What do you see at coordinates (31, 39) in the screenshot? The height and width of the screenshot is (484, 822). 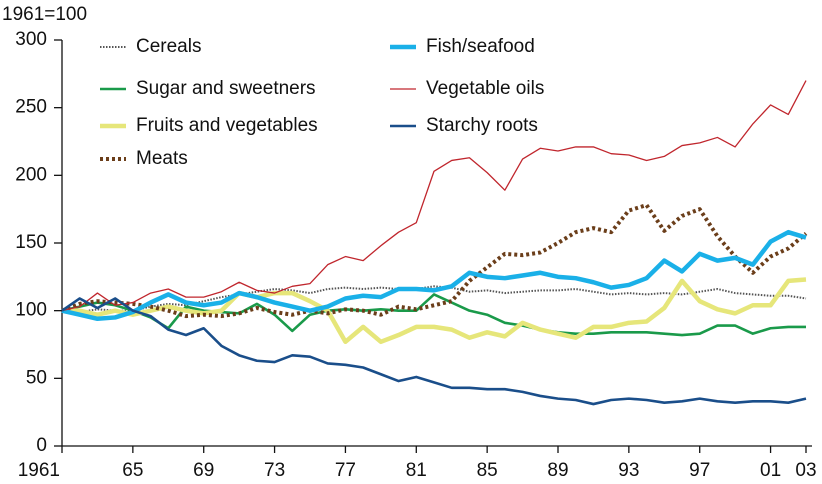 I see `y-tick-label: 300` at bounding box center [31, 39].